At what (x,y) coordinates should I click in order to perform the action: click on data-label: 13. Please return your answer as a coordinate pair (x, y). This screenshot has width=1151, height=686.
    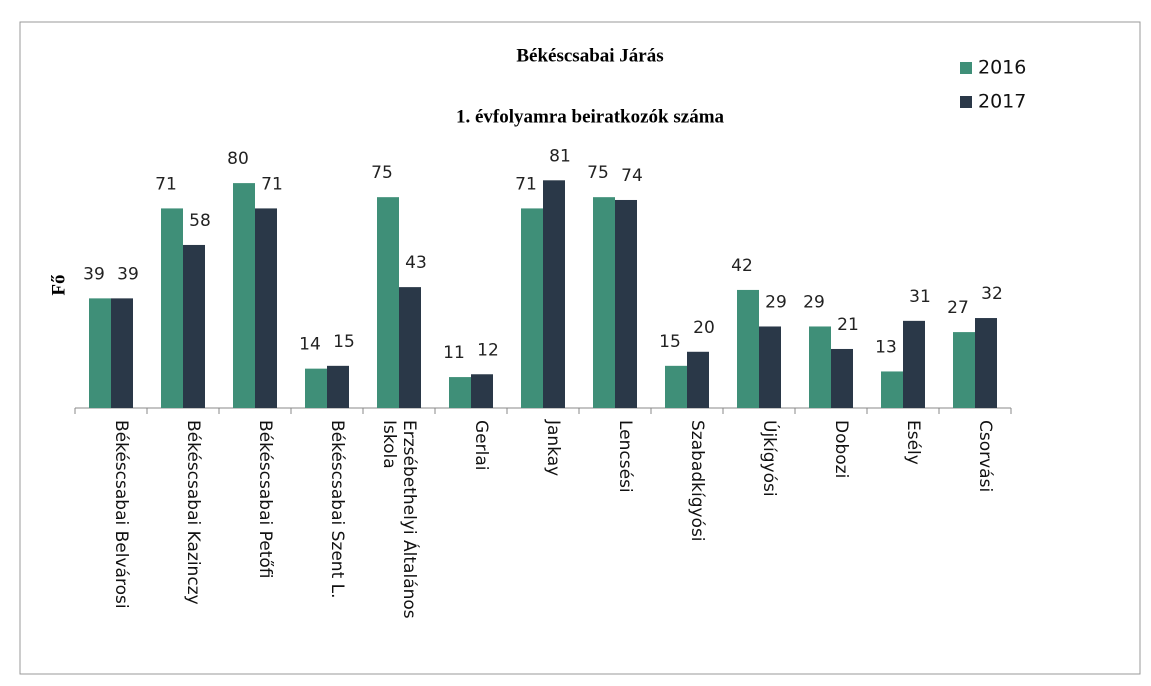
    Looking at the image, I should click on (886, 347).